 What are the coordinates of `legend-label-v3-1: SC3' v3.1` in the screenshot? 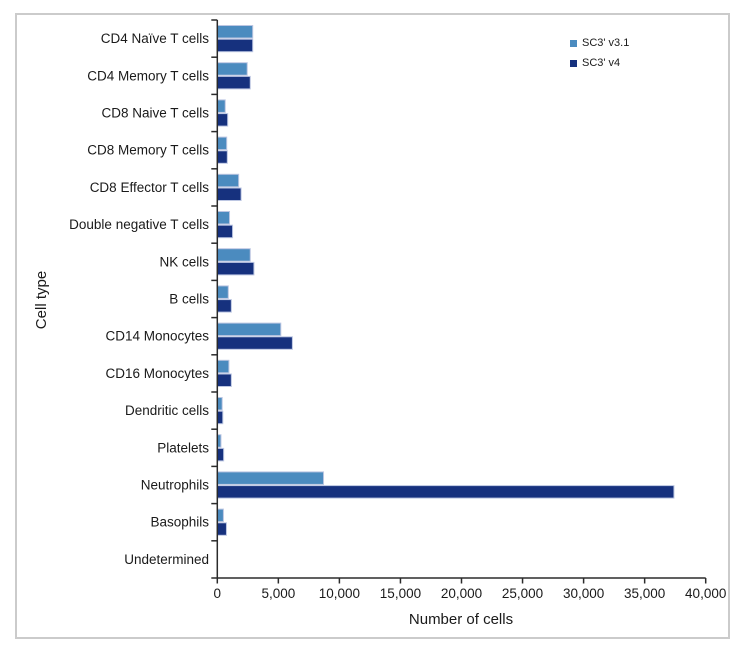 It's located at (606, 43).